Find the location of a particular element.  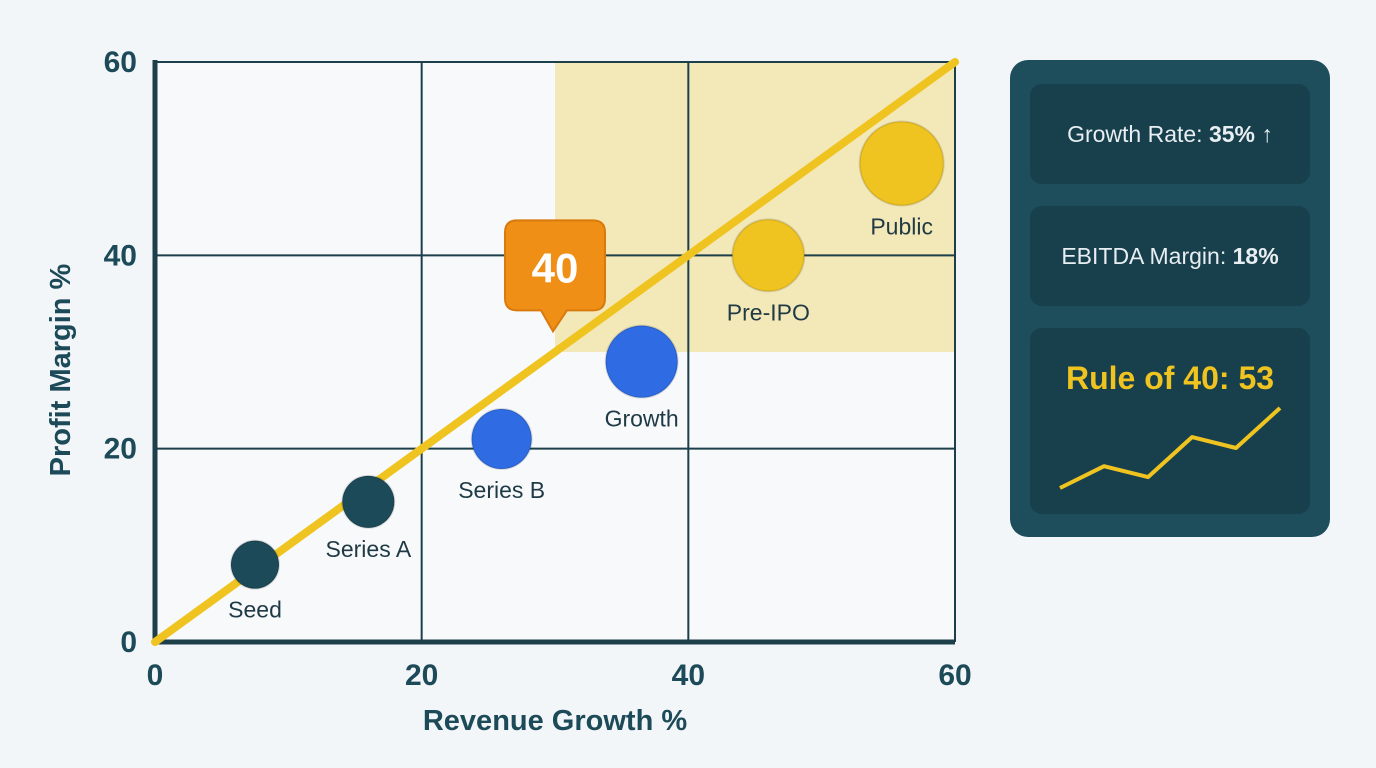

arrow-up-icon: ↑ is located at coordinates (1267, 133).